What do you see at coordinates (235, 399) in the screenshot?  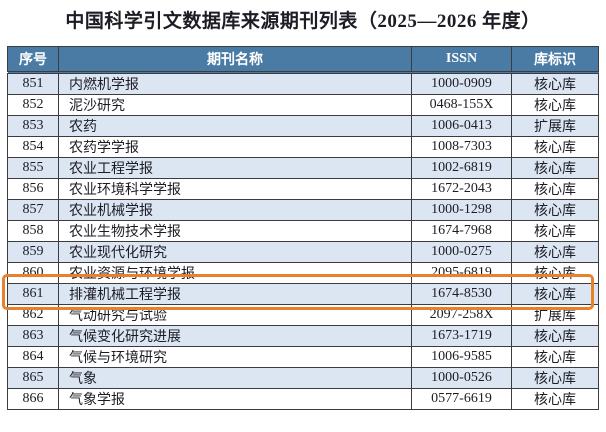 I see `cell-name: 气象学报` at bounding box center [235, 399].